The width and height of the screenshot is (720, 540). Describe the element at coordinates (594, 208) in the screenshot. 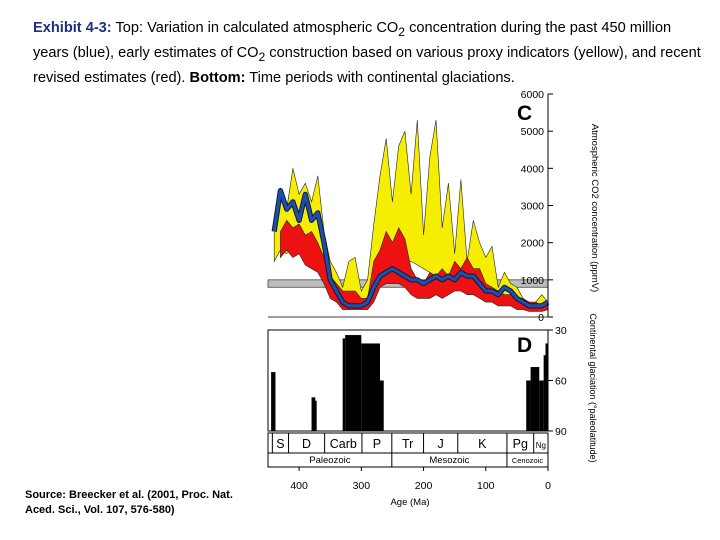

I see `panel-c-y-label: Atmospheric CO2 concentration (ppmV)` at that location.